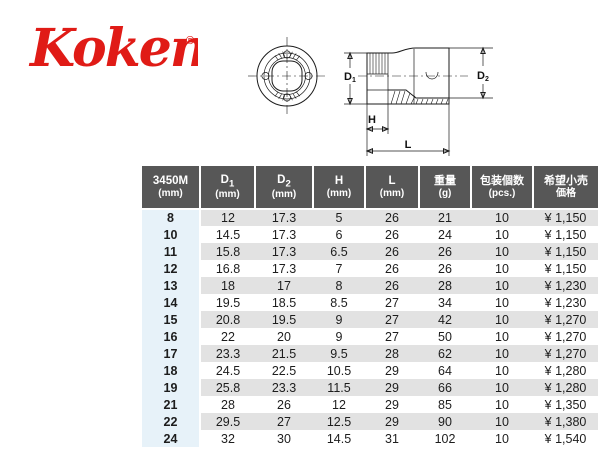  I want to click on col-header-pack-qty-label: 包装個数, so click(502, 180).